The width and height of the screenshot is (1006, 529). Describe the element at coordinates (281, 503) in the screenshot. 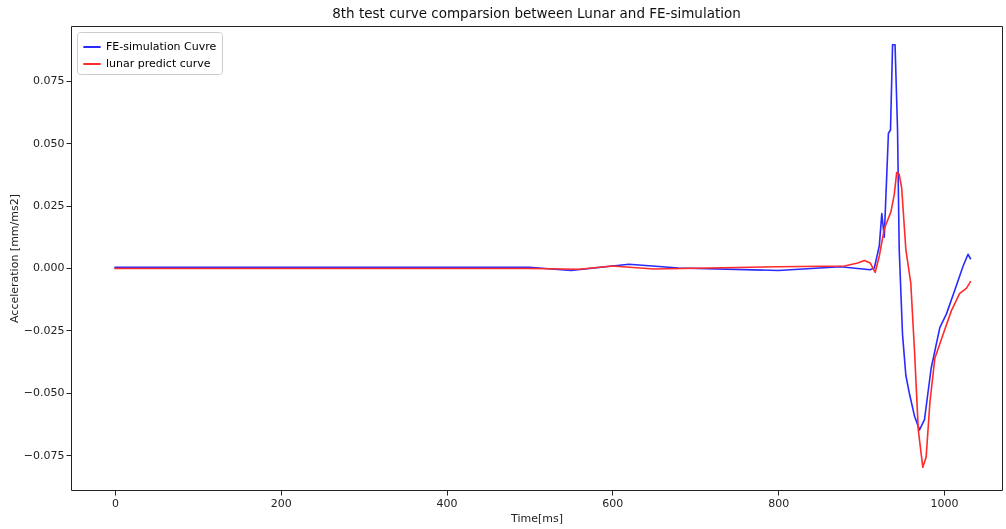

I see `x-tick-label: 200` at that location.